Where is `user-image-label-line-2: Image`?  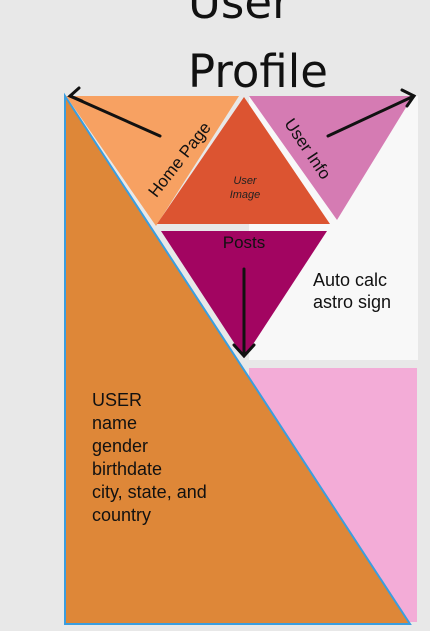
user-image-label-line-2: Image is located at coordinates (245, 195).